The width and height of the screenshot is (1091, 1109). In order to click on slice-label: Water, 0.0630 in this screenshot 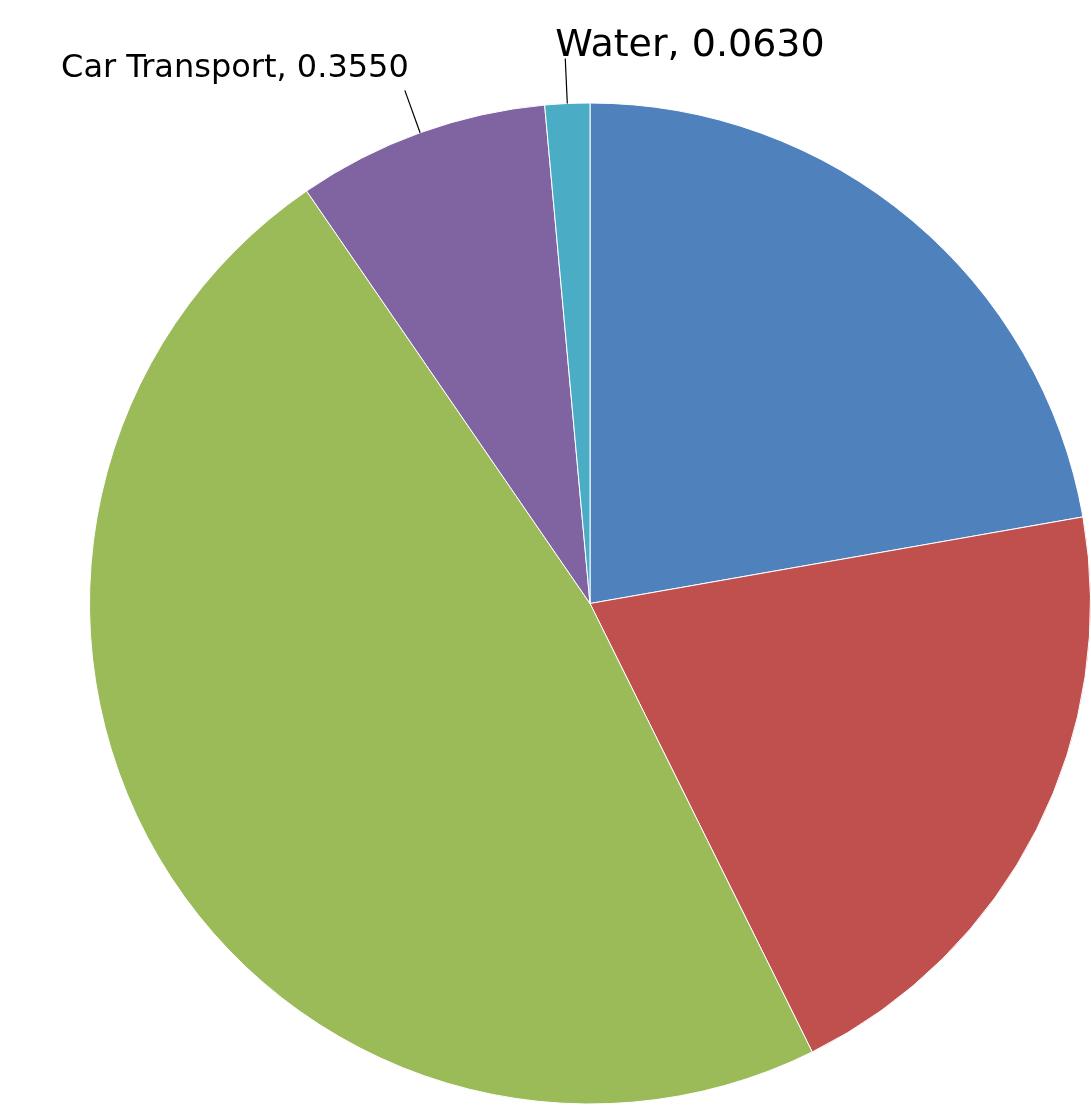, I will do `click(690, 43)`.